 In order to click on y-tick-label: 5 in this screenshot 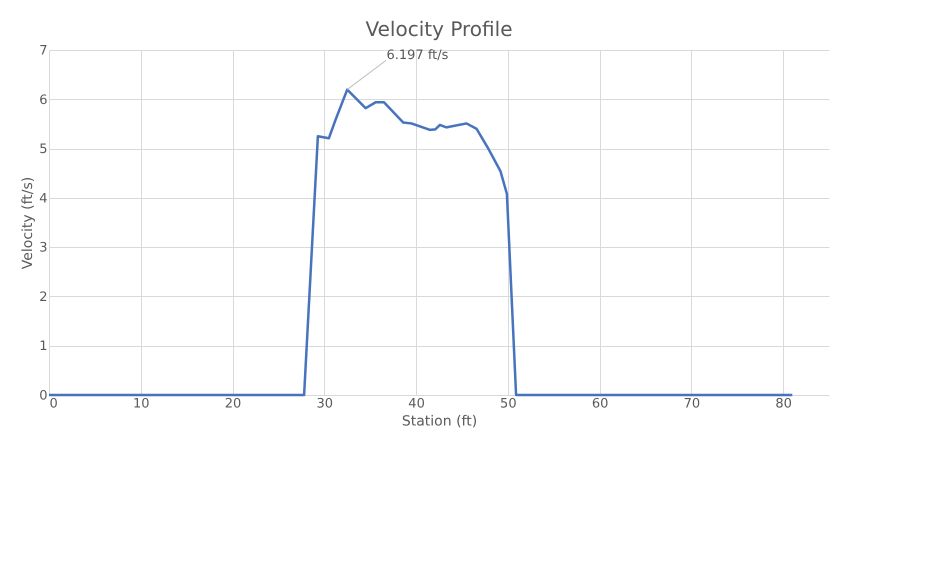, I will do `click(43, 150)`.